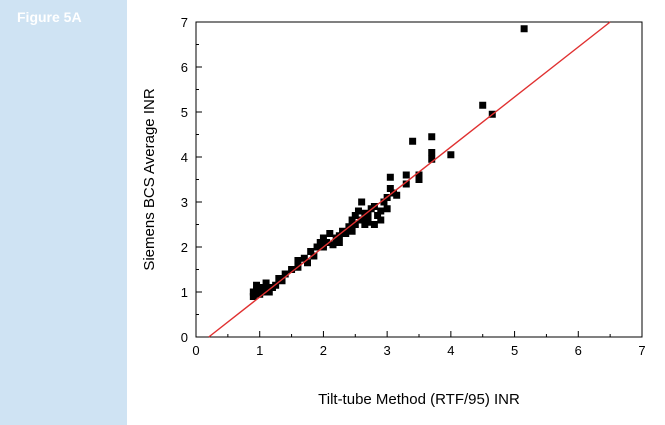  I want to click on y-tick-label: 6, so click(184, 67).